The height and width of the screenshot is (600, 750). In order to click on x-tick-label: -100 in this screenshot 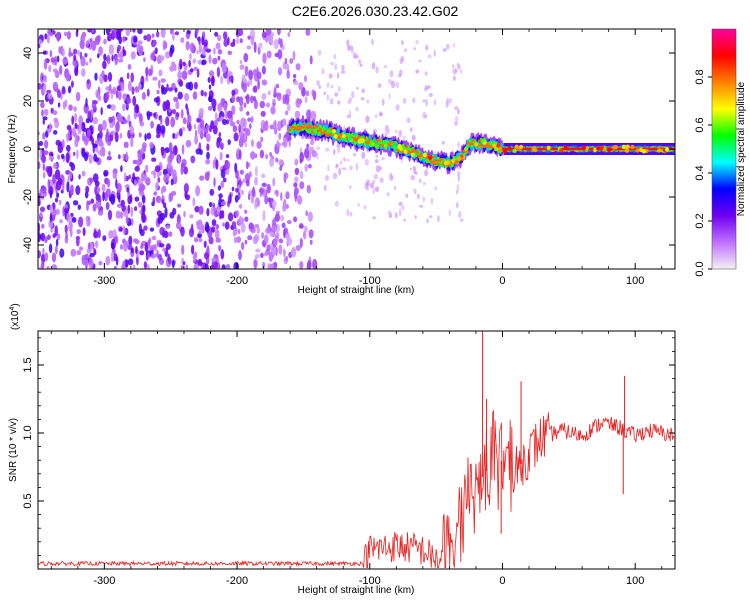, I will do `click(370, 281)`.